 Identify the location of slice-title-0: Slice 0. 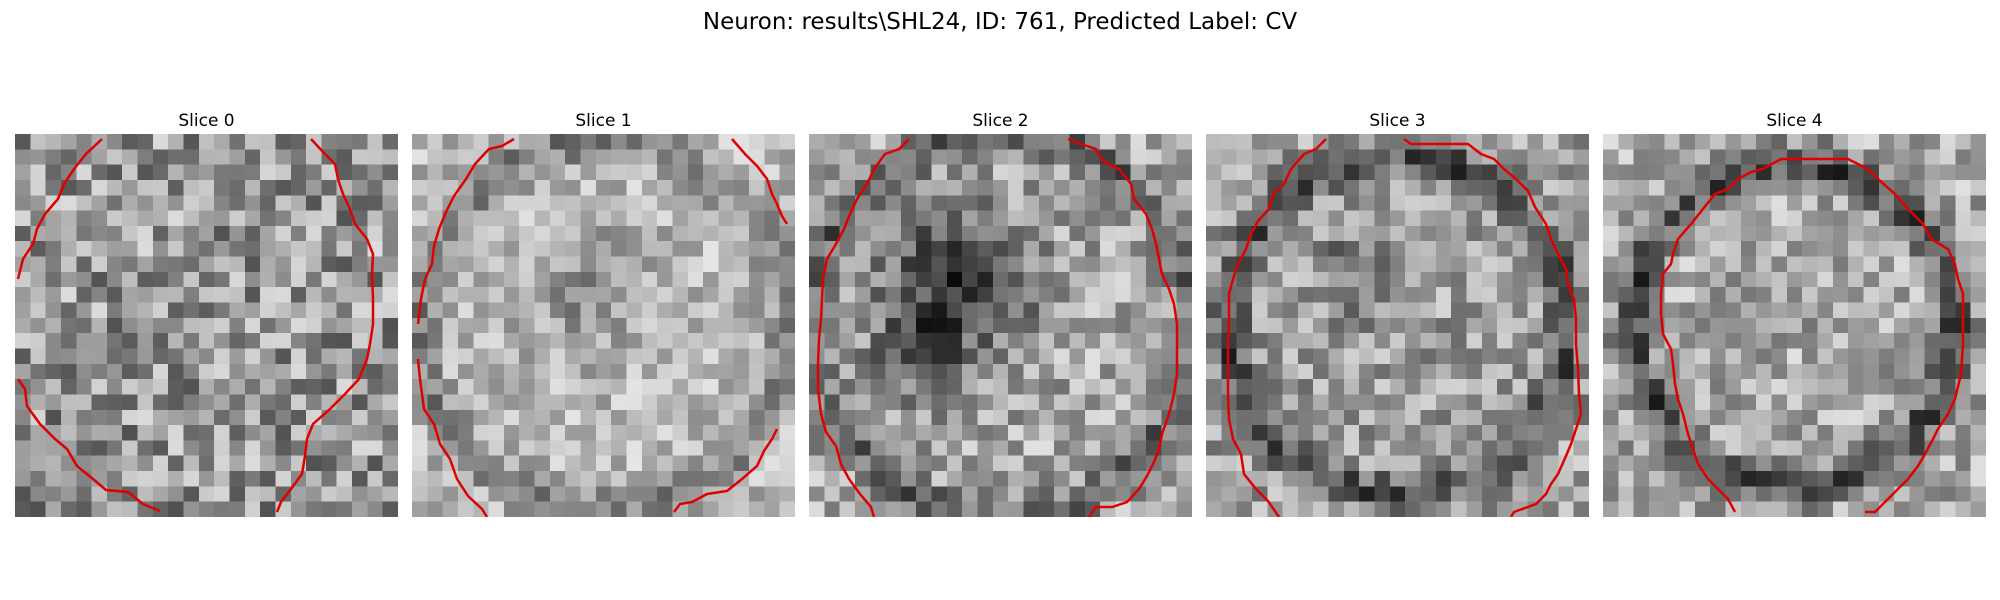
(206, 121).